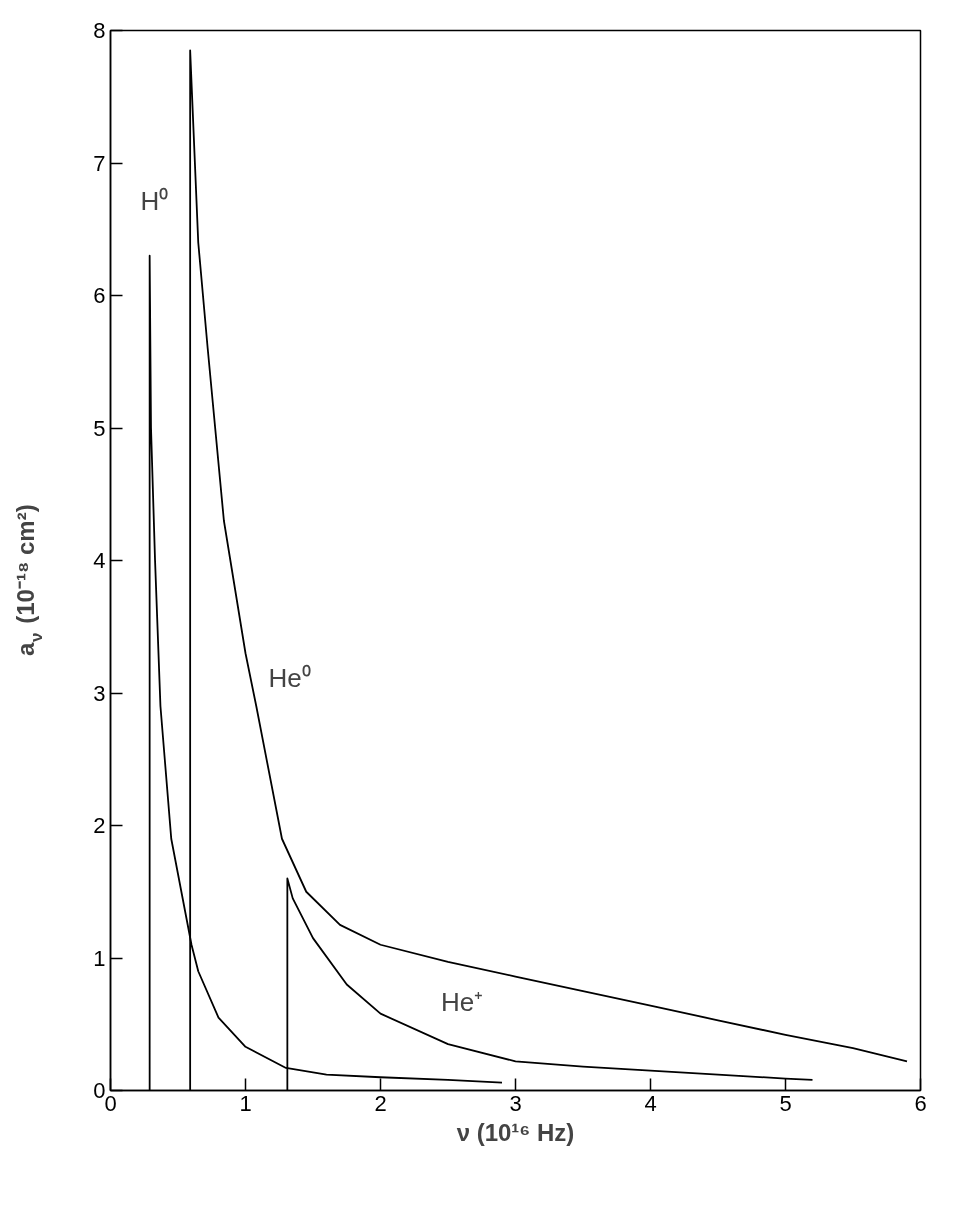  What do you see at coordinates (99, 30) in the screenshot?
I see `y-tick-label: 8` at bounding box center [99, 30].